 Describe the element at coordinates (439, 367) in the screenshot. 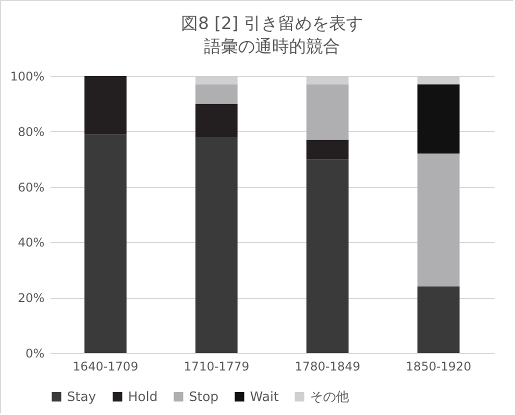

I see `x-tick-label: 1850-1920` at that location.